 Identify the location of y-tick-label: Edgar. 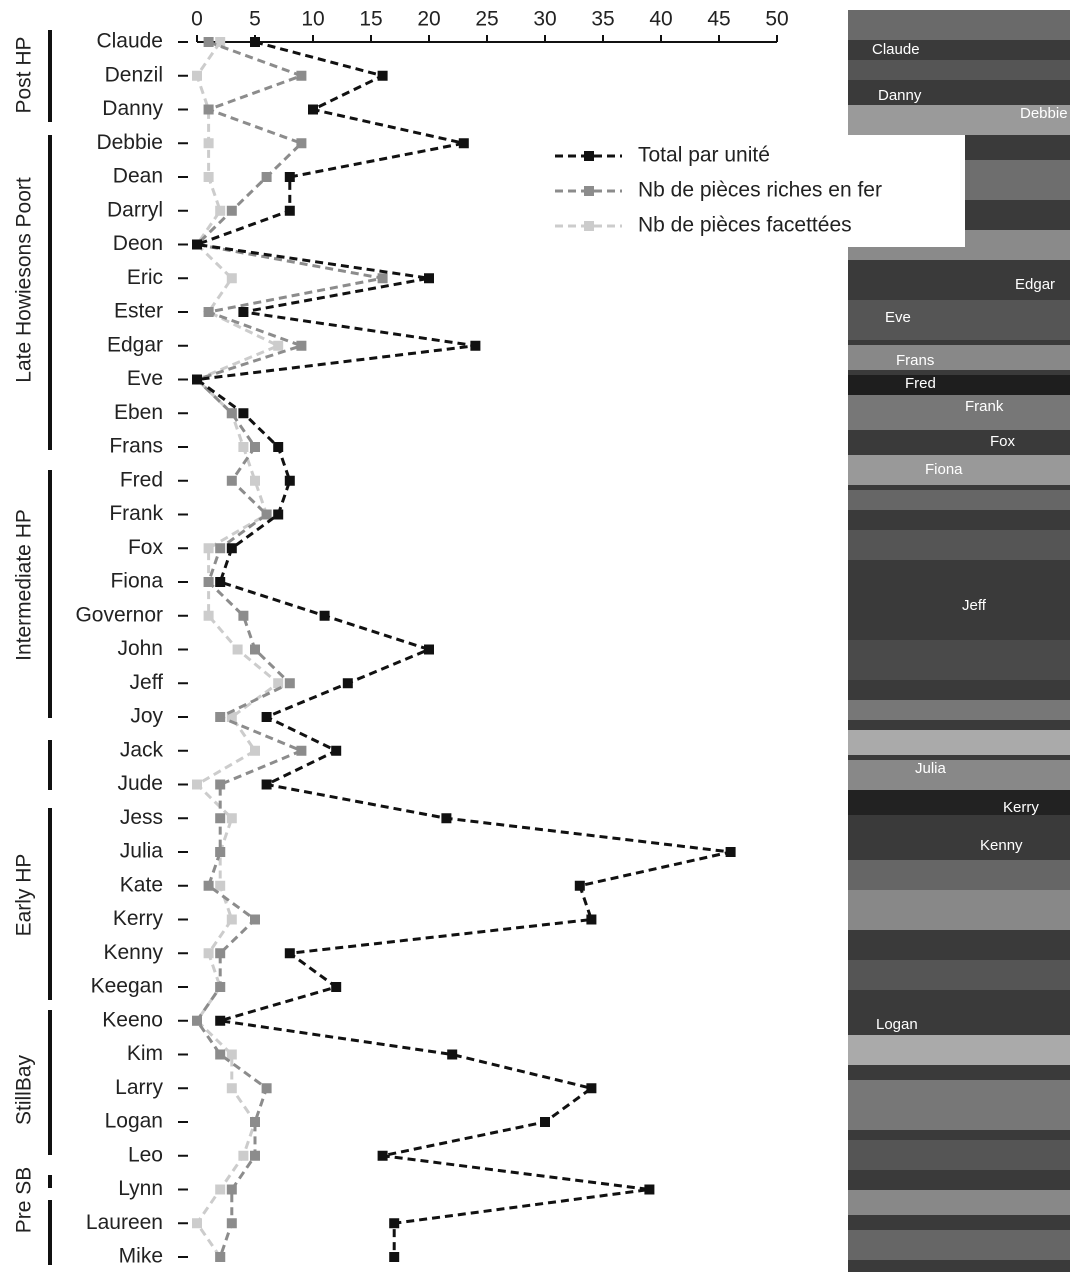
(135, 344).